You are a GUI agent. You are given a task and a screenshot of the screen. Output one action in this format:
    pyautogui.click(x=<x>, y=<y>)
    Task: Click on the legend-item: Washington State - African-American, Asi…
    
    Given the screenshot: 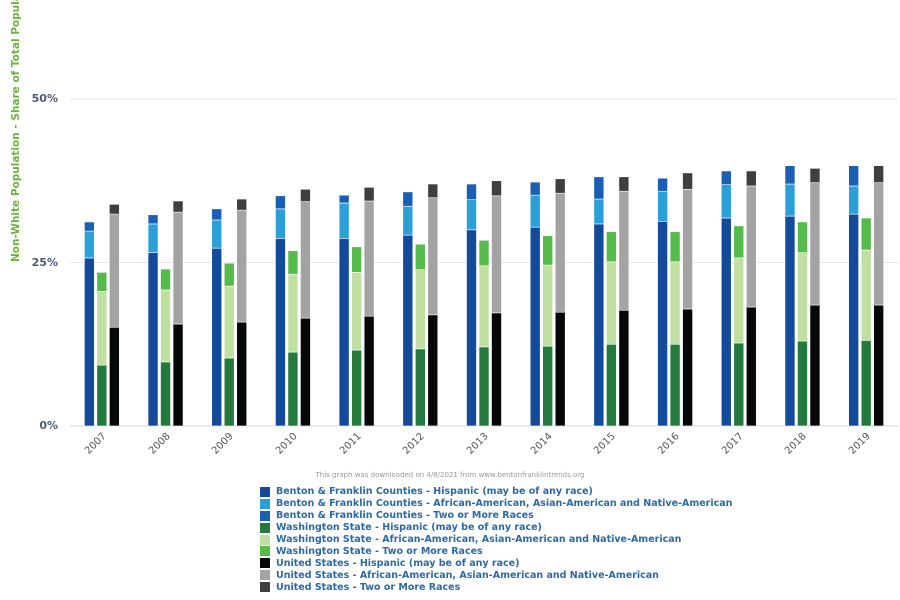 What is the action you would take?
    pyautogui.click(x=496, y=540)
    